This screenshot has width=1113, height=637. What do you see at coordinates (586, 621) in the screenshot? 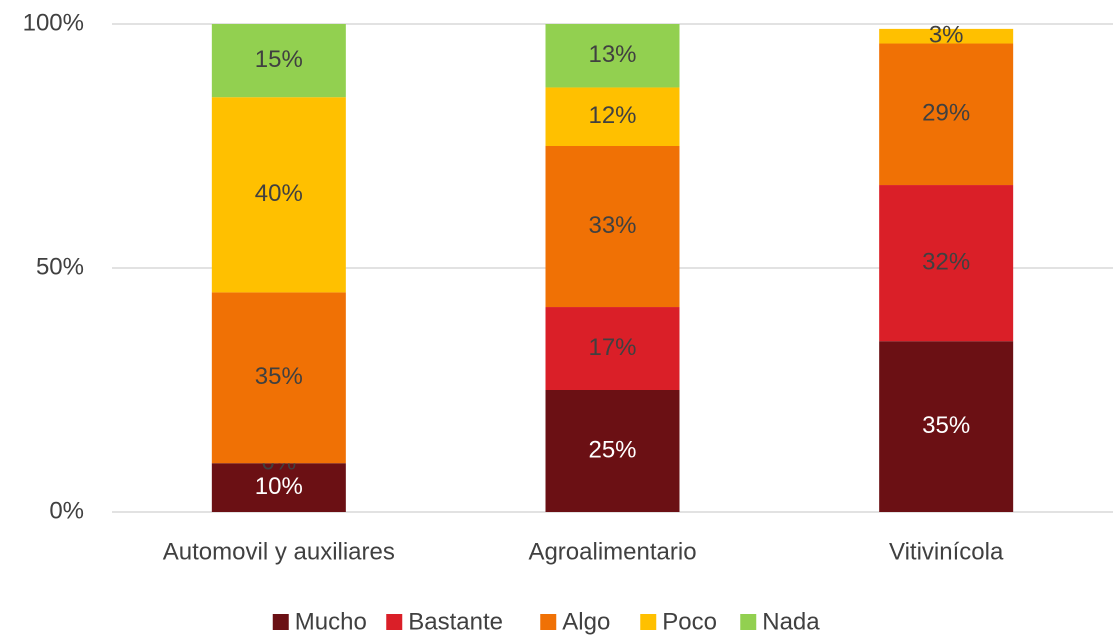
I see `legend-label: Algo` at bounding box center [586, 621].